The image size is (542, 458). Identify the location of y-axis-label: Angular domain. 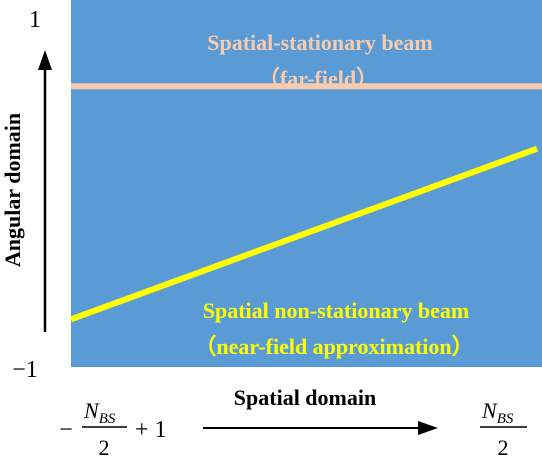
(12, 190).